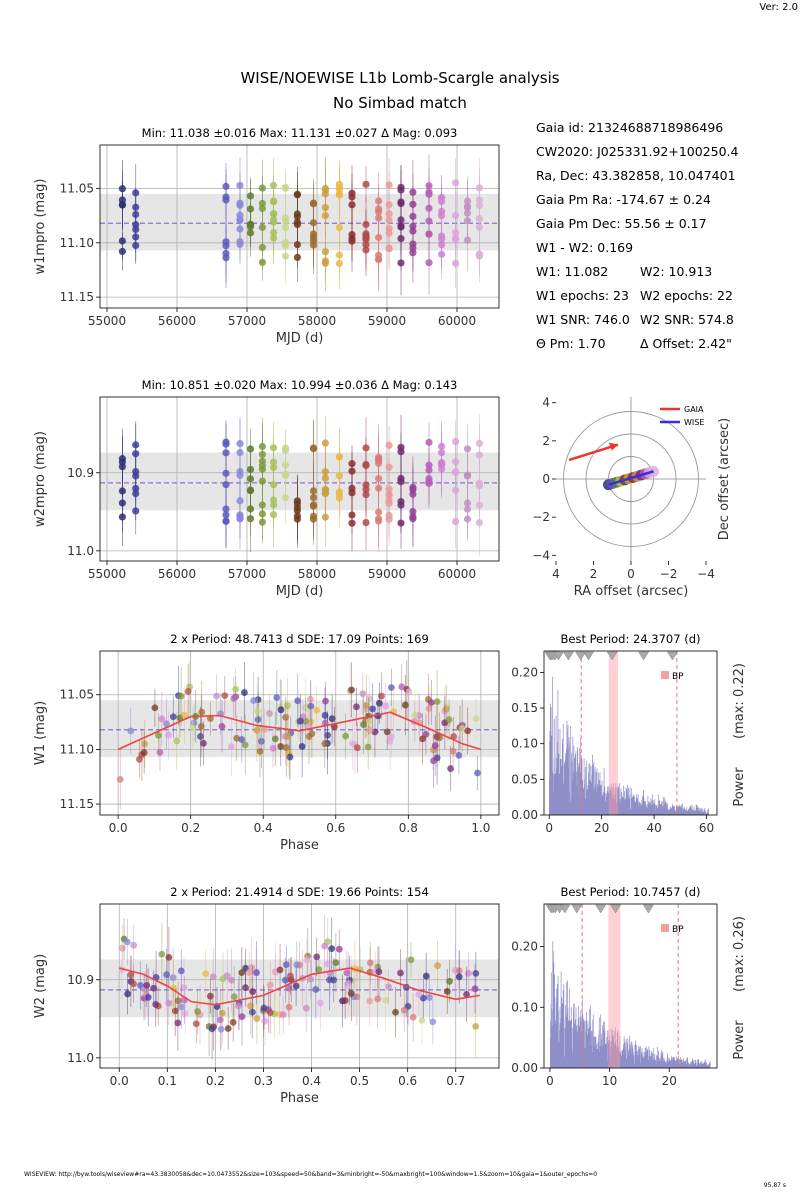 This screenshot has width=800, height=1200. Describe the element at coordinates (613, 446) in the screenshot. I see `offset-plot-gaia-arrowhead` at that location.